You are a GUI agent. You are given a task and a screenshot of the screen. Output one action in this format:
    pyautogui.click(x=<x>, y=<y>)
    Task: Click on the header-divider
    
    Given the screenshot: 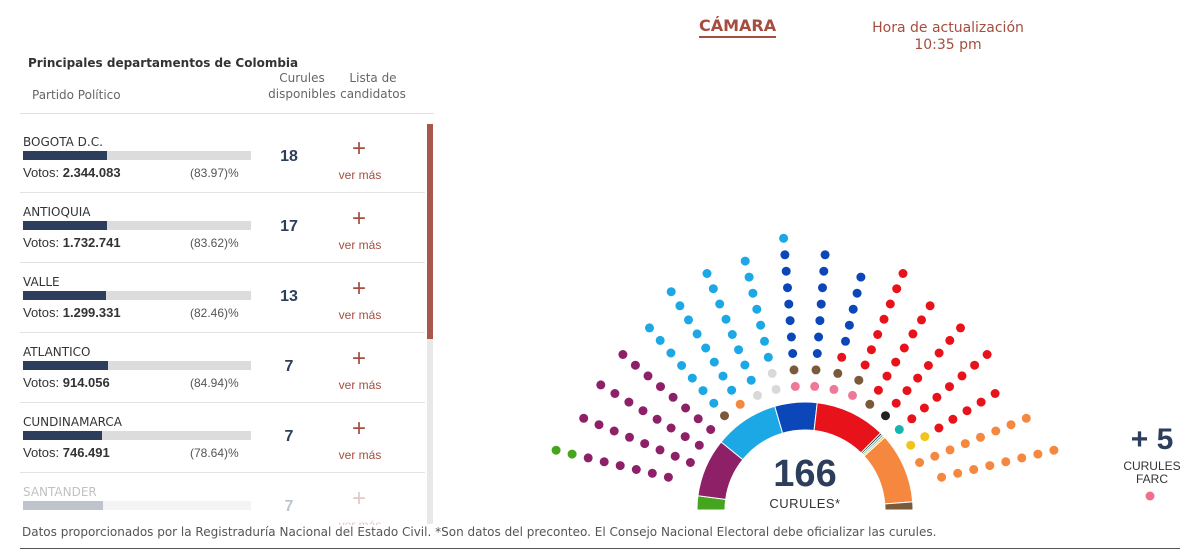 What is the action you would take?
    pyautogui.click(x=227, y=113)
    